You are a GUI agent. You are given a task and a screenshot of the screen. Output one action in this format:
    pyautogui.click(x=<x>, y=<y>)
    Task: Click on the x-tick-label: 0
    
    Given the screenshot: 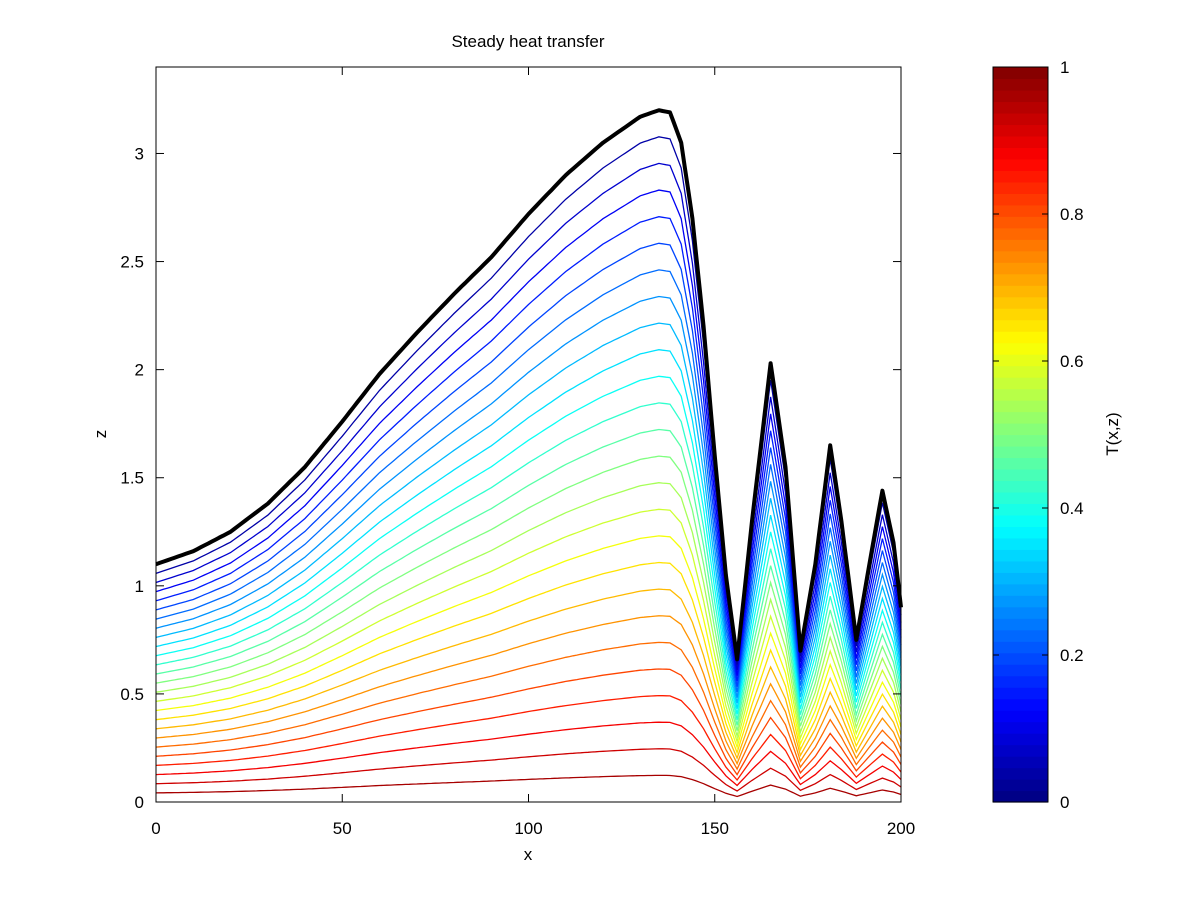 What is the action you would take?
    pyautogui.click(x=155, y=828)
    